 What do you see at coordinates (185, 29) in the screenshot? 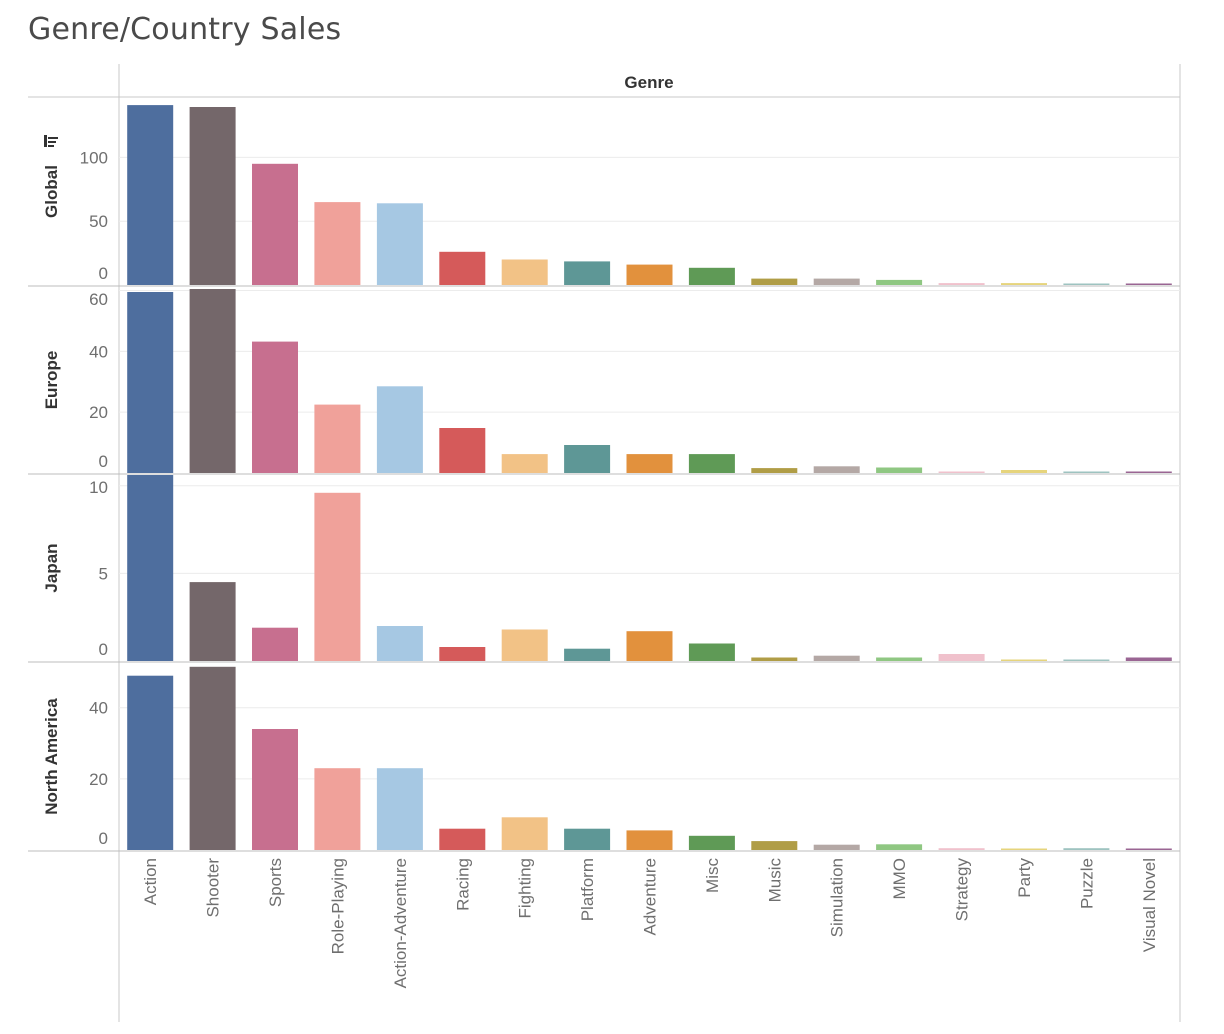
I see `chart-title: Genre/Country Sales` at bounding box center [185, 29].